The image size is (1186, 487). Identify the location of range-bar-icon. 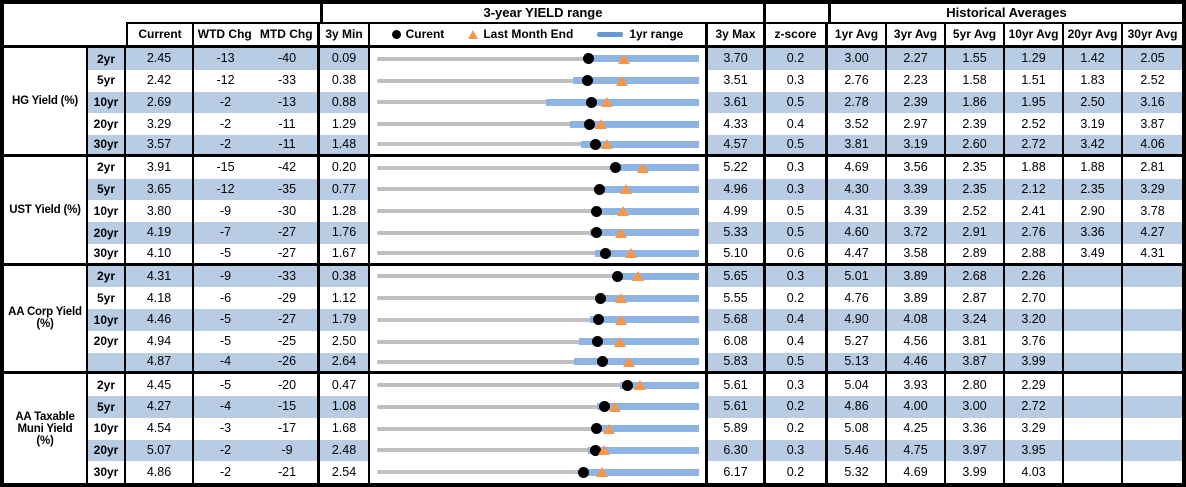
(610, 34).